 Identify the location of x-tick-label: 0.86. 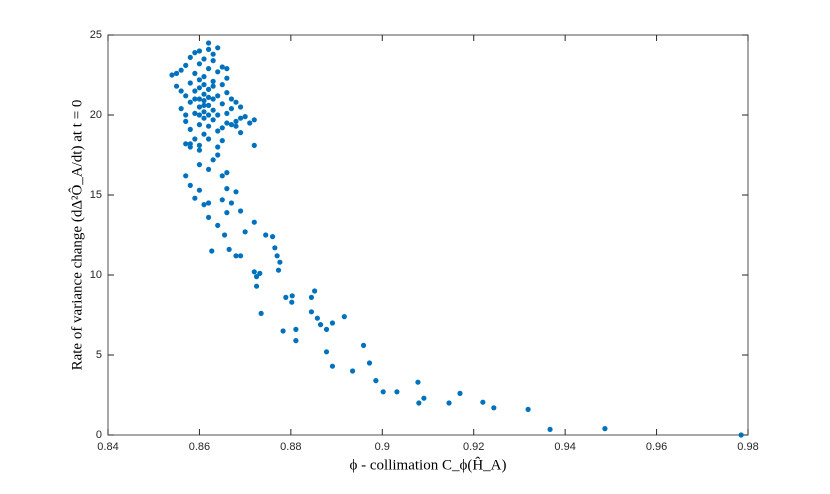
(199, 447).